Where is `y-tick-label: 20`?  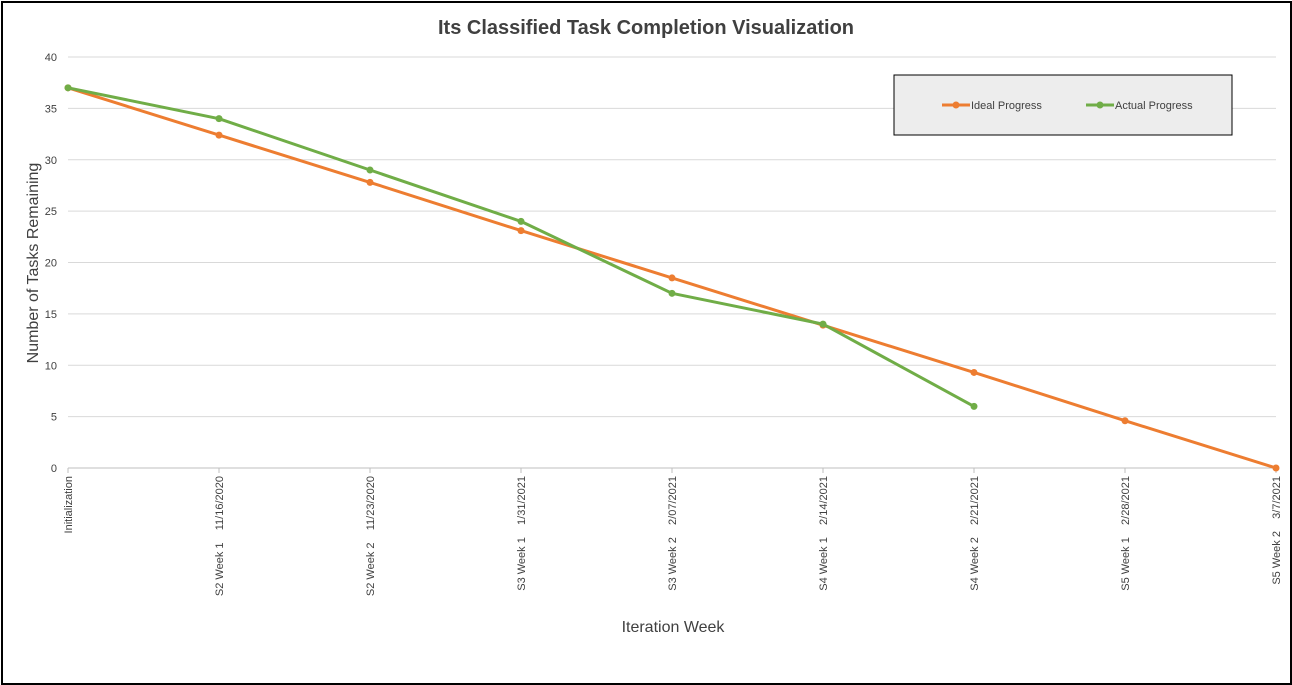
y-tick-label: 20 is located at coordinates (51, 264).